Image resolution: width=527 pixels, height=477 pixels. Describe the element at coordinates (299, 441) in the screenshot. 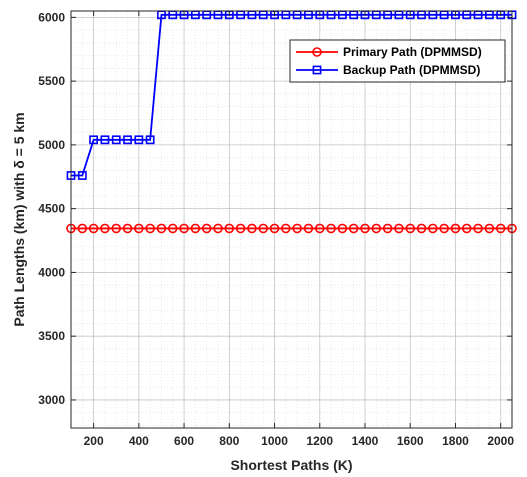

I see `x-tick-labels: 200 400 600 800 1000 1200 1400 1600 1800 2000` at that location.